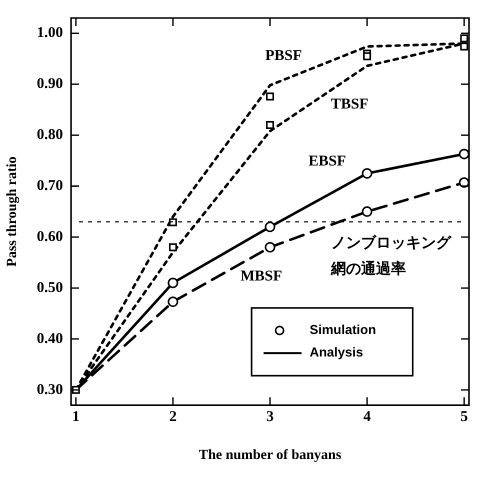 The width and height of the screenshot is (479, 478). What do you see at coordinates (50, 288) in the screenshot?
I see `y-tick-label: 0.50` at bounding box center [50, 288].